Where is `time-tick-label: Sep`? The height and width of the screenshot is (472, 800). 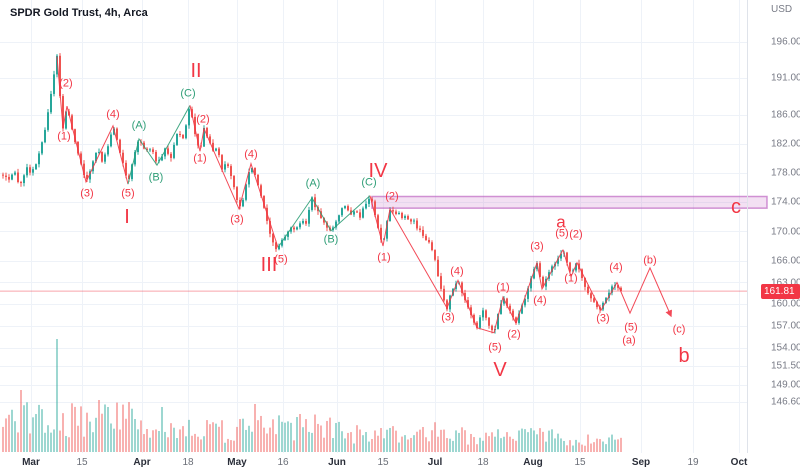
time-tick-label: Sep is located at coordinates (641, 462).